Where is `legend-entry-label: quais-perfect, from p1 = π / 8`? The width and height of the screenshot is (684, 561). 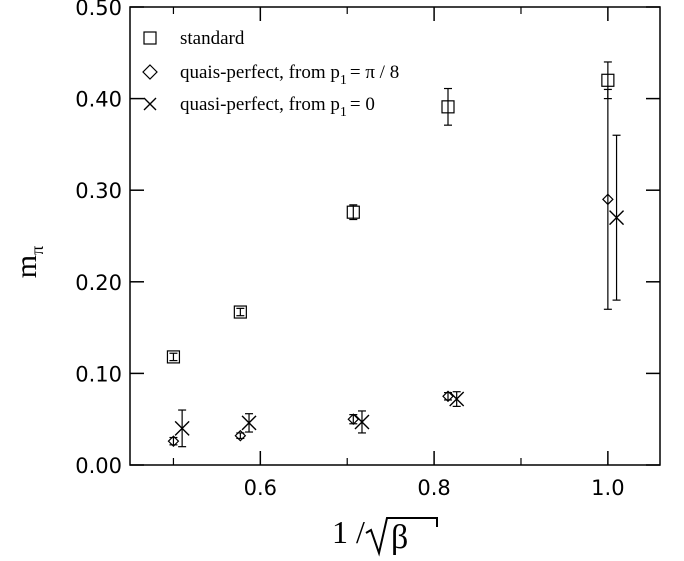 legend-entry-label: quais-perfect, from p1 = π / 8 is located at coordinates (289, 75).